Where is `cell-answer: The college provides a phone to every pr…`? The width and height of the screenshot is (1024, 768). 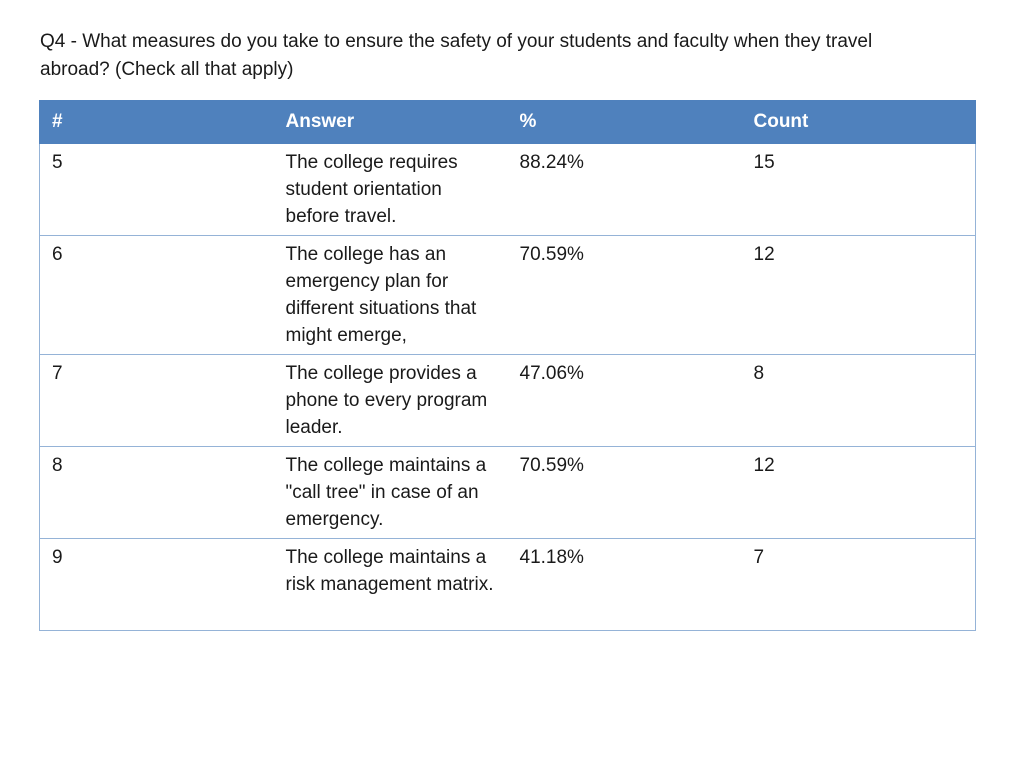 cell-answer: The college provides a phone to every pr… is located at coordinates (390, 400).